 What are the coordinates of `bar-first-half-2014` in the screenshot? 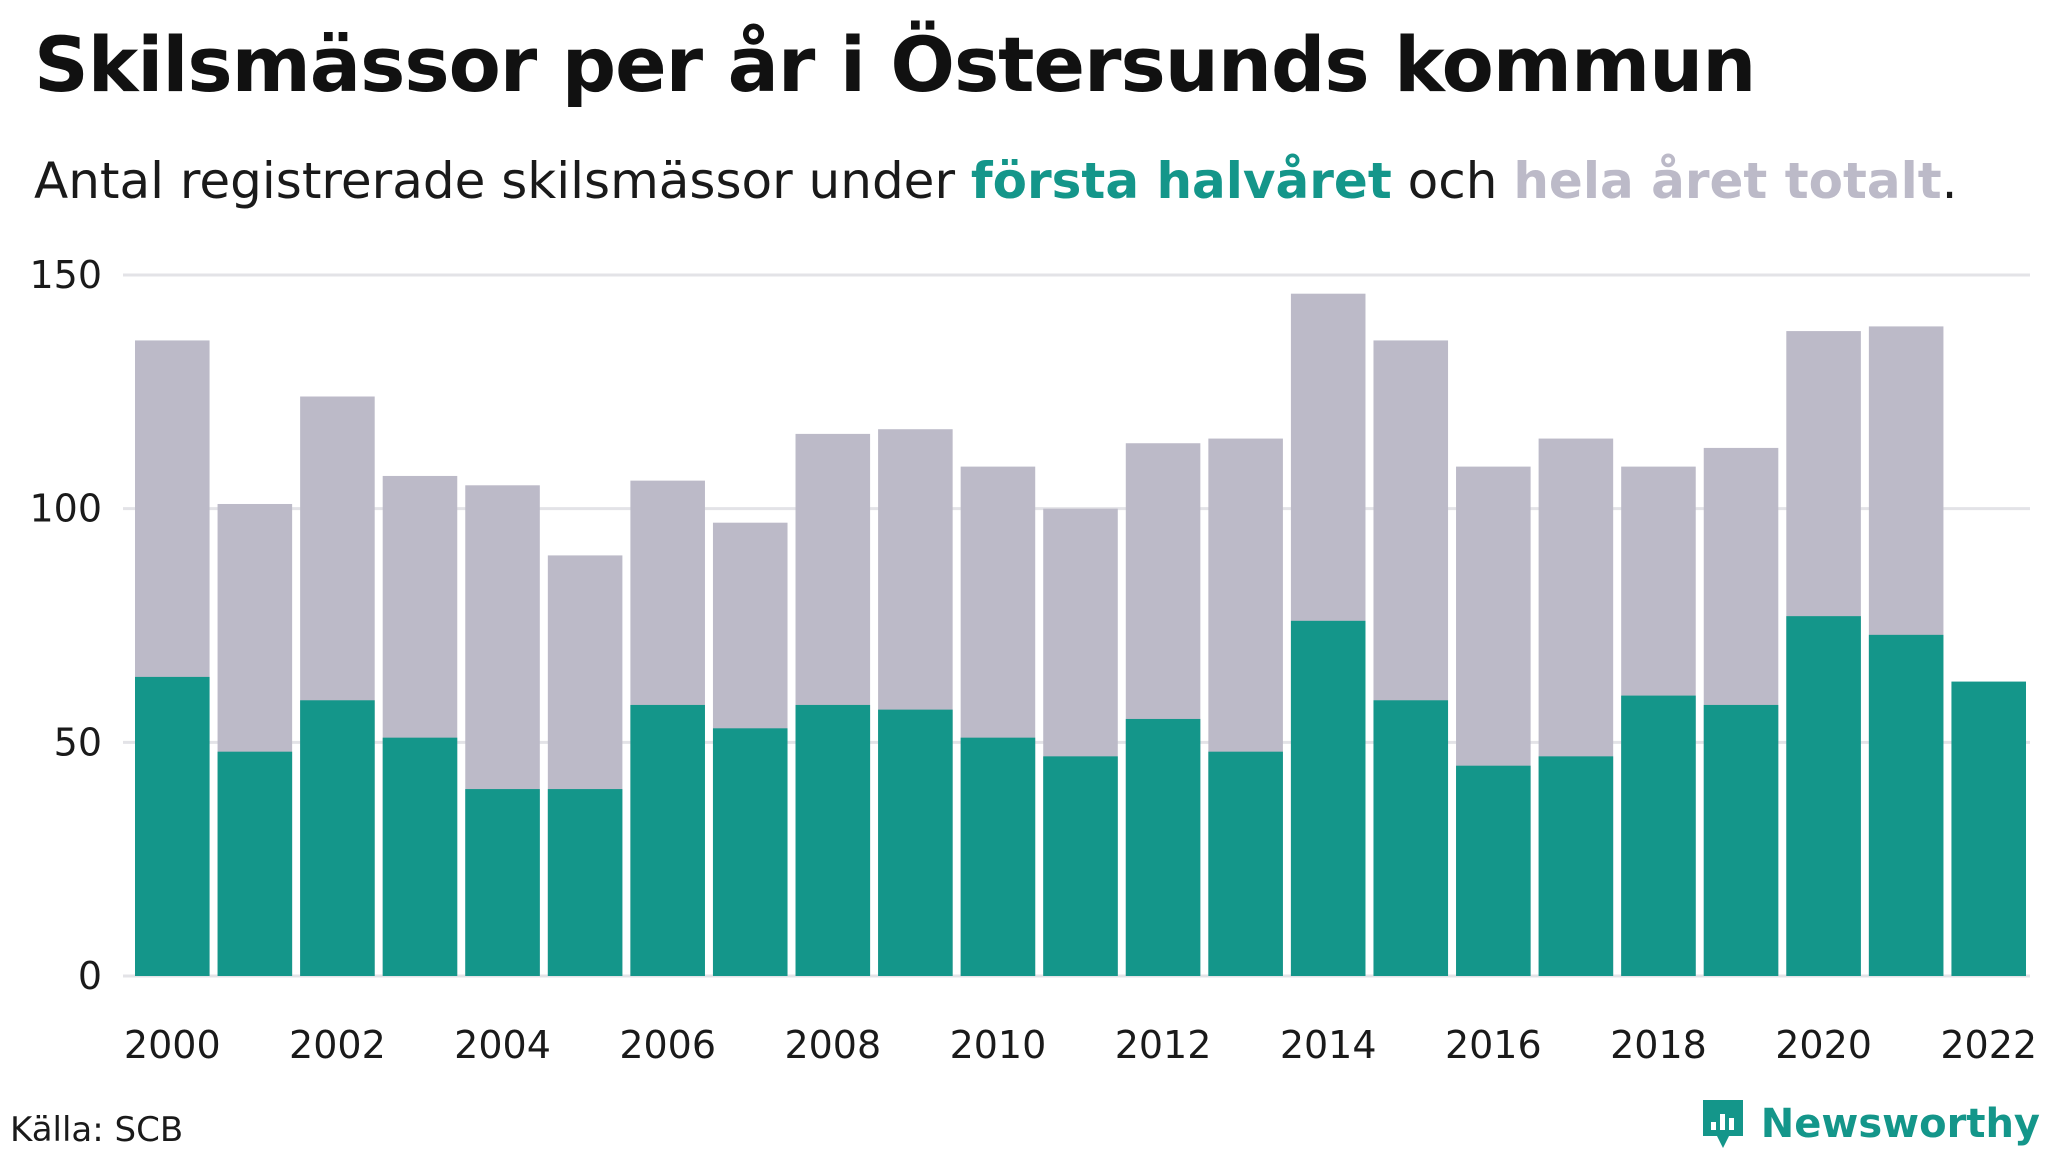 It's located at (1328, 798).